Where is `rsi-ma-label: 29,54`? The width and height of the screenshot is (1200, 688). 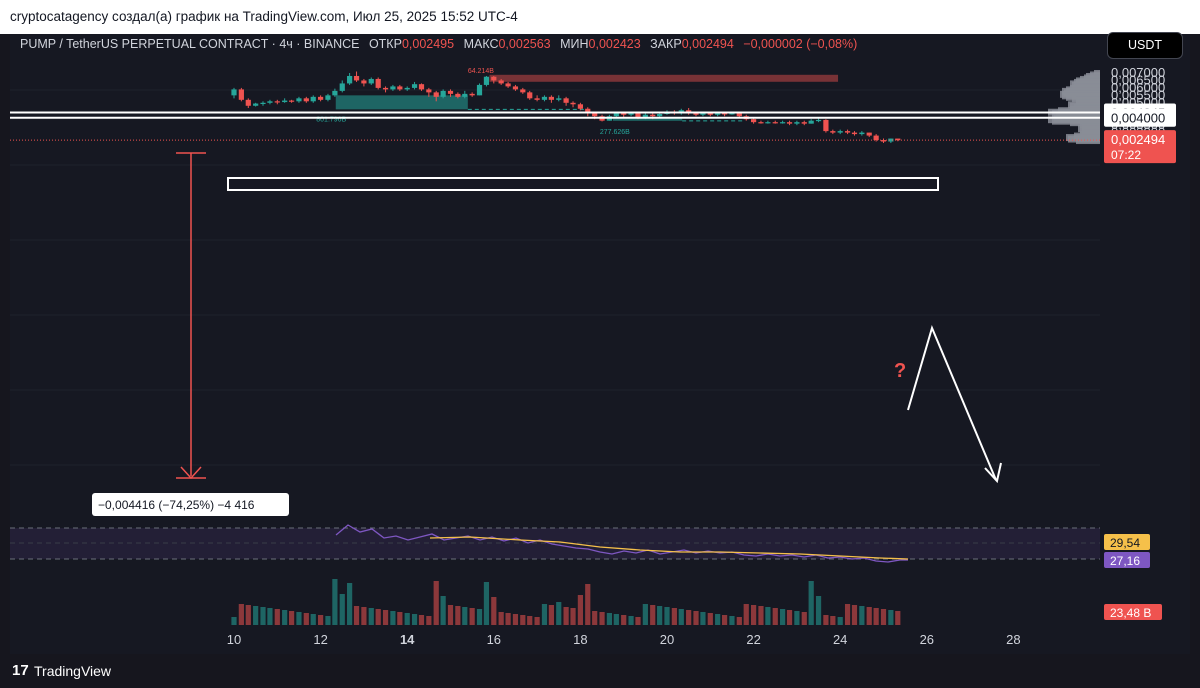 rsi-ma-label: 29,54 is located at coordinates (1125, 543).